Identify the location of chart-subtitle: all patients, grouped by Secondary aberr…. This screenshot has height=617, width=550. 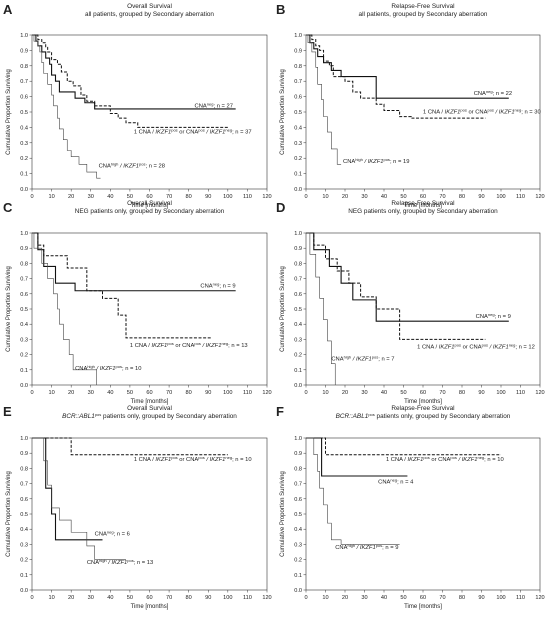
(149, 14).